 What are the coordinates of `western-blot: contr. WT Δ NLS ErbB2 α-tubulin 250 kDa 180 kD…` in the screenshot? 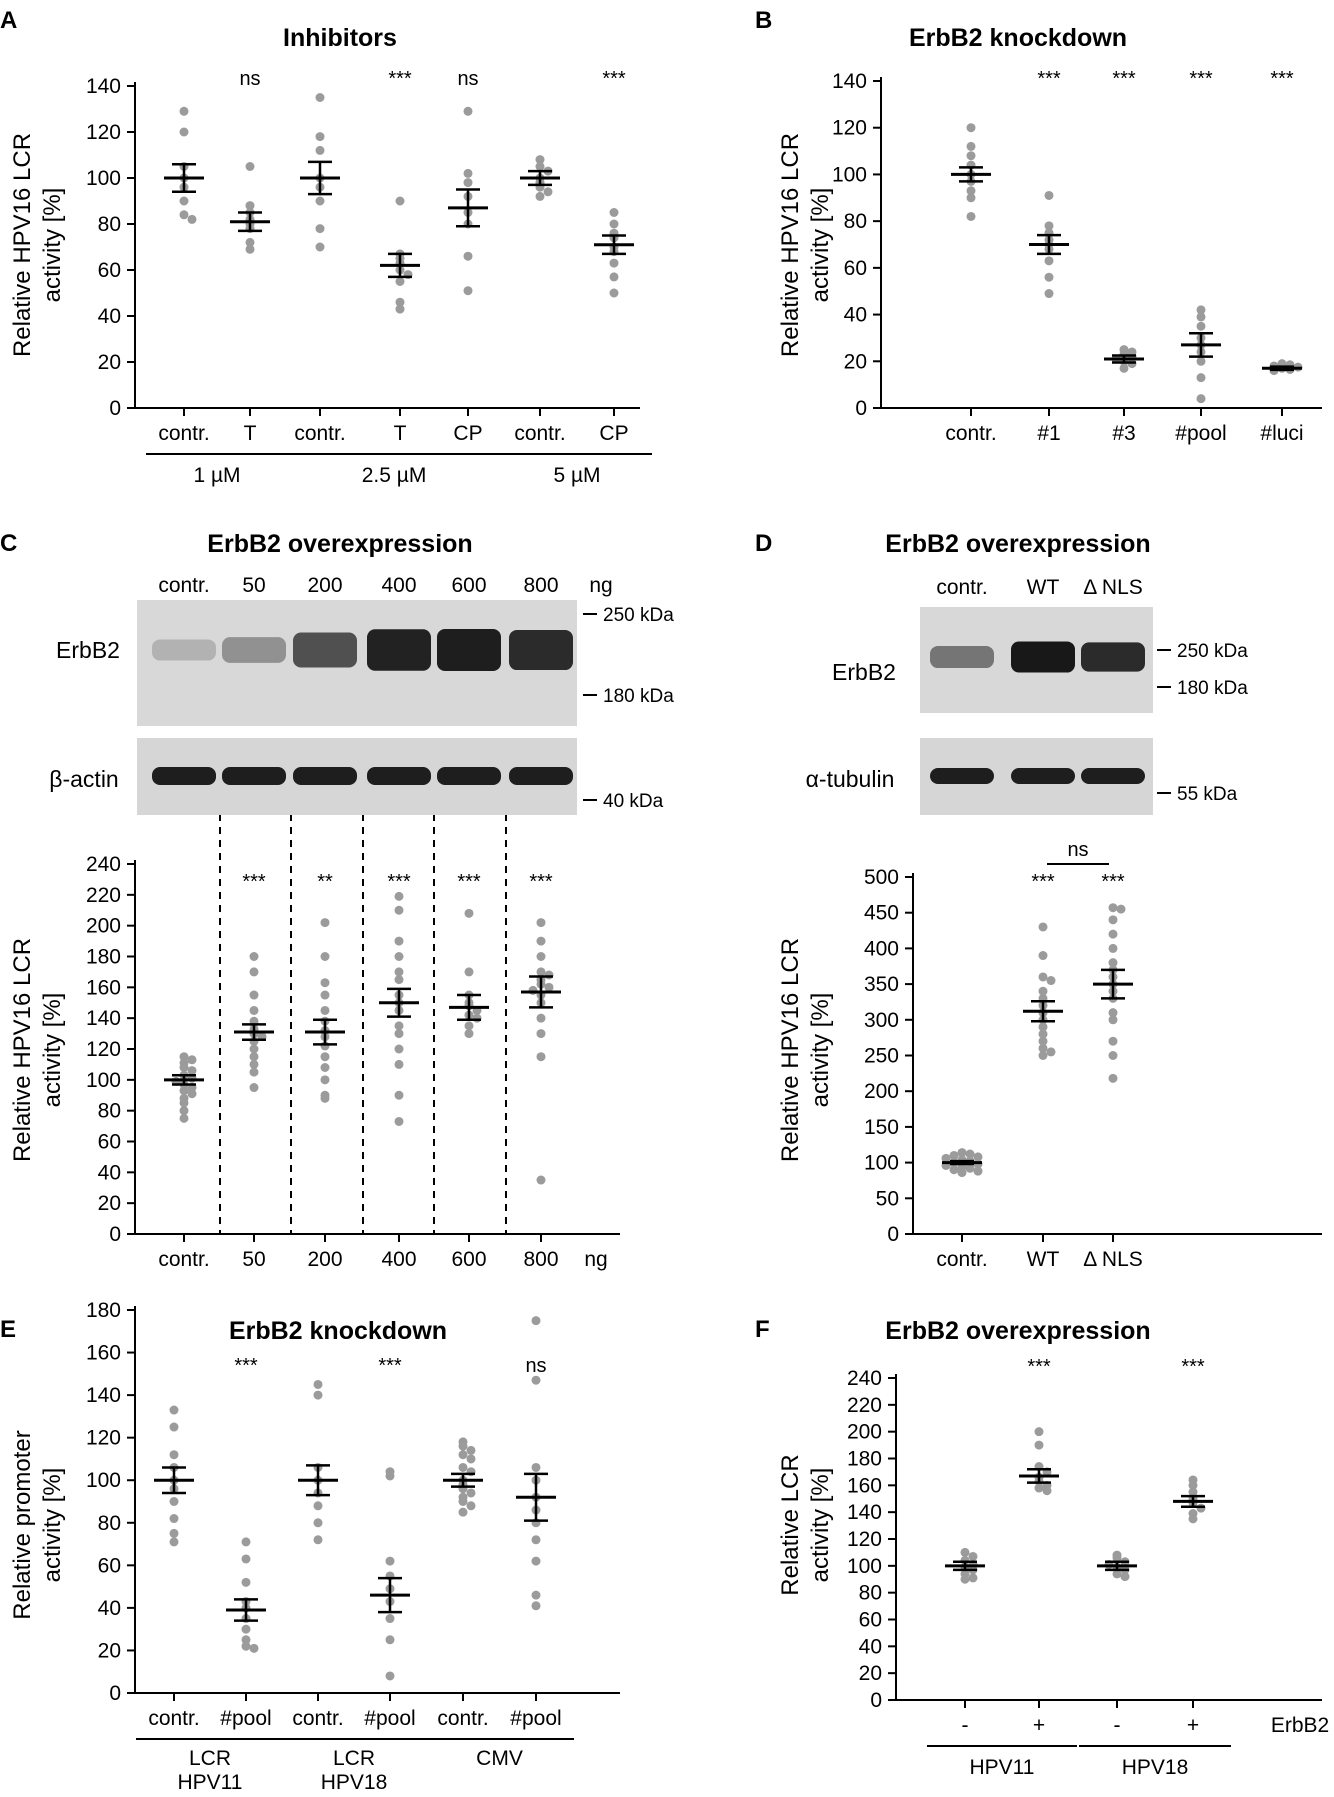 It's located at (1027, 695).